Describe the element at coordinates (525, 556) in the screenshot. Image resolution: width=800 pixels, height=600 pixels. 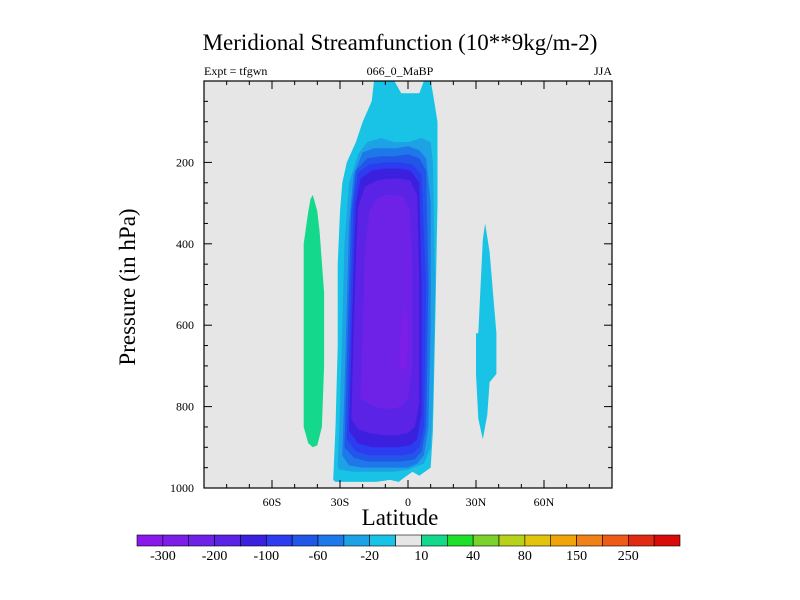
I see `colorbar-label: 80` at that location.